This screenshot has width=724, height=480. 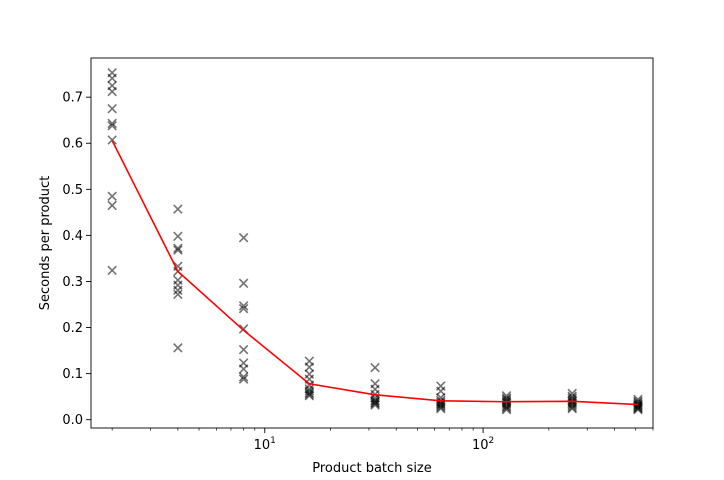 What do you see at coordinates (72, 98) in the screenshot?
I see `y-tick-label-7: 0.7` at bounding box center [72, 98].